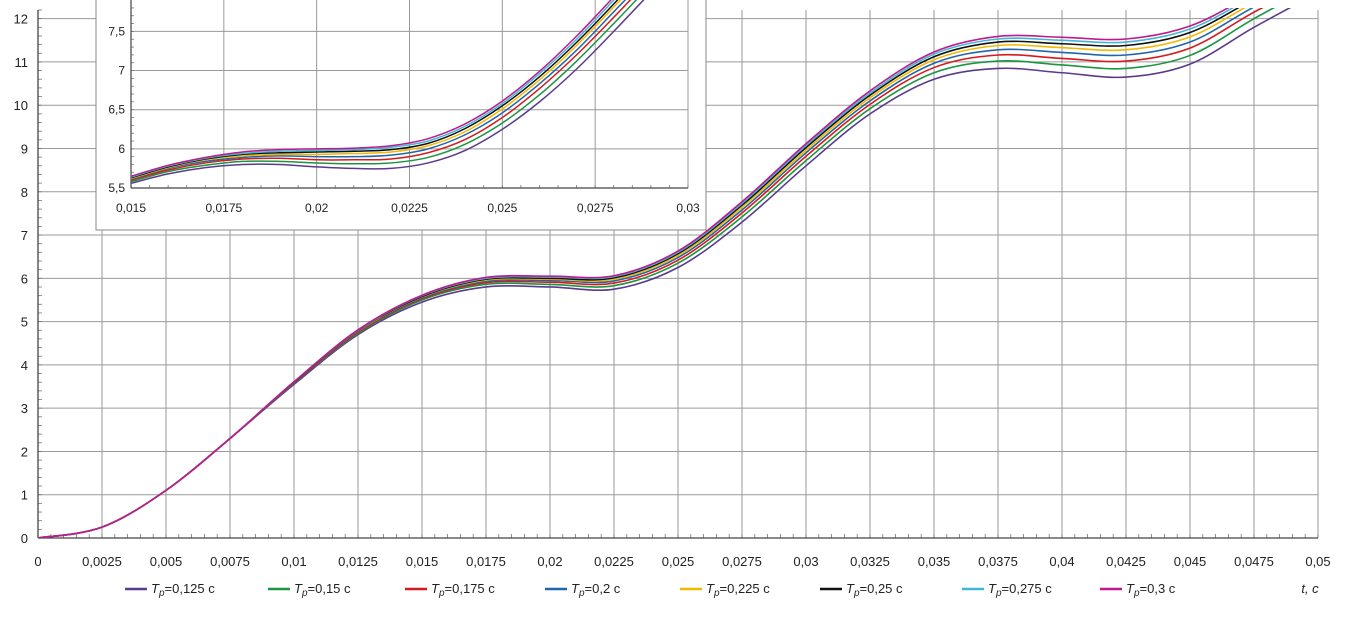 The image size is (1346, 617). What do you see at coordinates (24, 192) in the screenshot?
I see `y-tick-label: 8` at bounding box center [24, 192].